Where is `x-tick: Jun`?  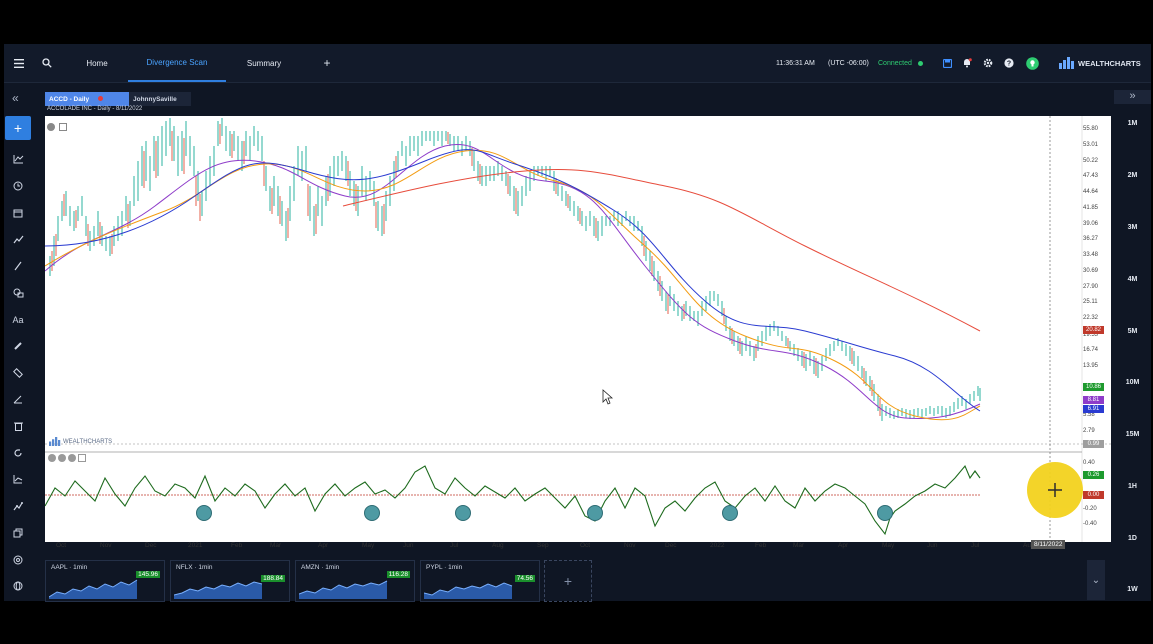 x-tick: Jun is located at coordinates (408, 545).